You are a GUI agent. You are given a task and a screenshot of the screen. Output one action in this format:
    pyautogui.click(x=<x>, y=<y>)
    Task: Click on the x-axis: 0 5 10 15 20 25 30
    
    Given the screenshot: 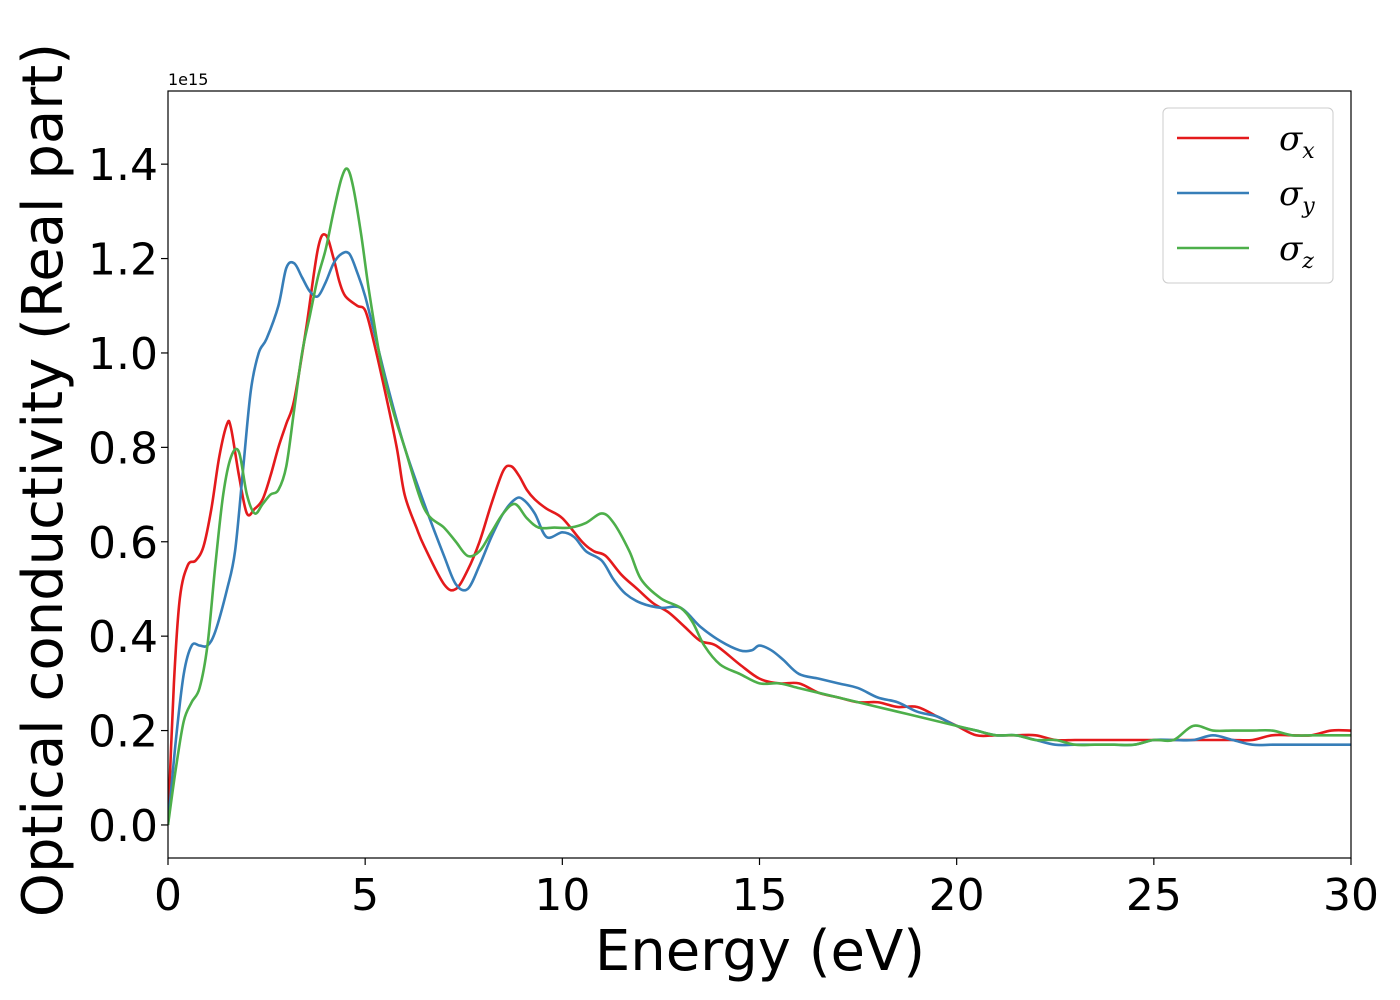 What is the action you would take?
    pyautogui.click(x=766, y=889)
    